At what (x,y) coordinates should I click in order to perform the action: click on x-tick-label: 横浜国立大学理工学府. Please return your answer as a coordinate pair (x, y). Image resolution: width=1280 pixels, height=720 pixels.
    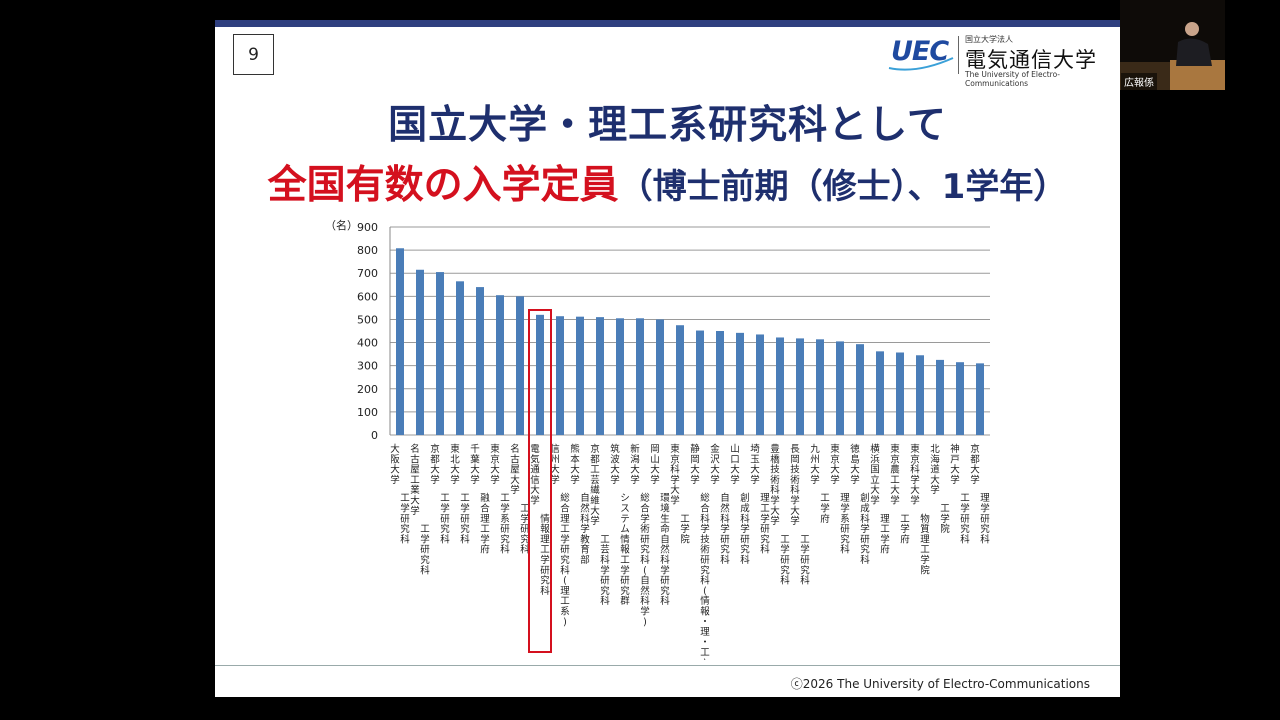
    Looking at the image, I should click on (880, 499).